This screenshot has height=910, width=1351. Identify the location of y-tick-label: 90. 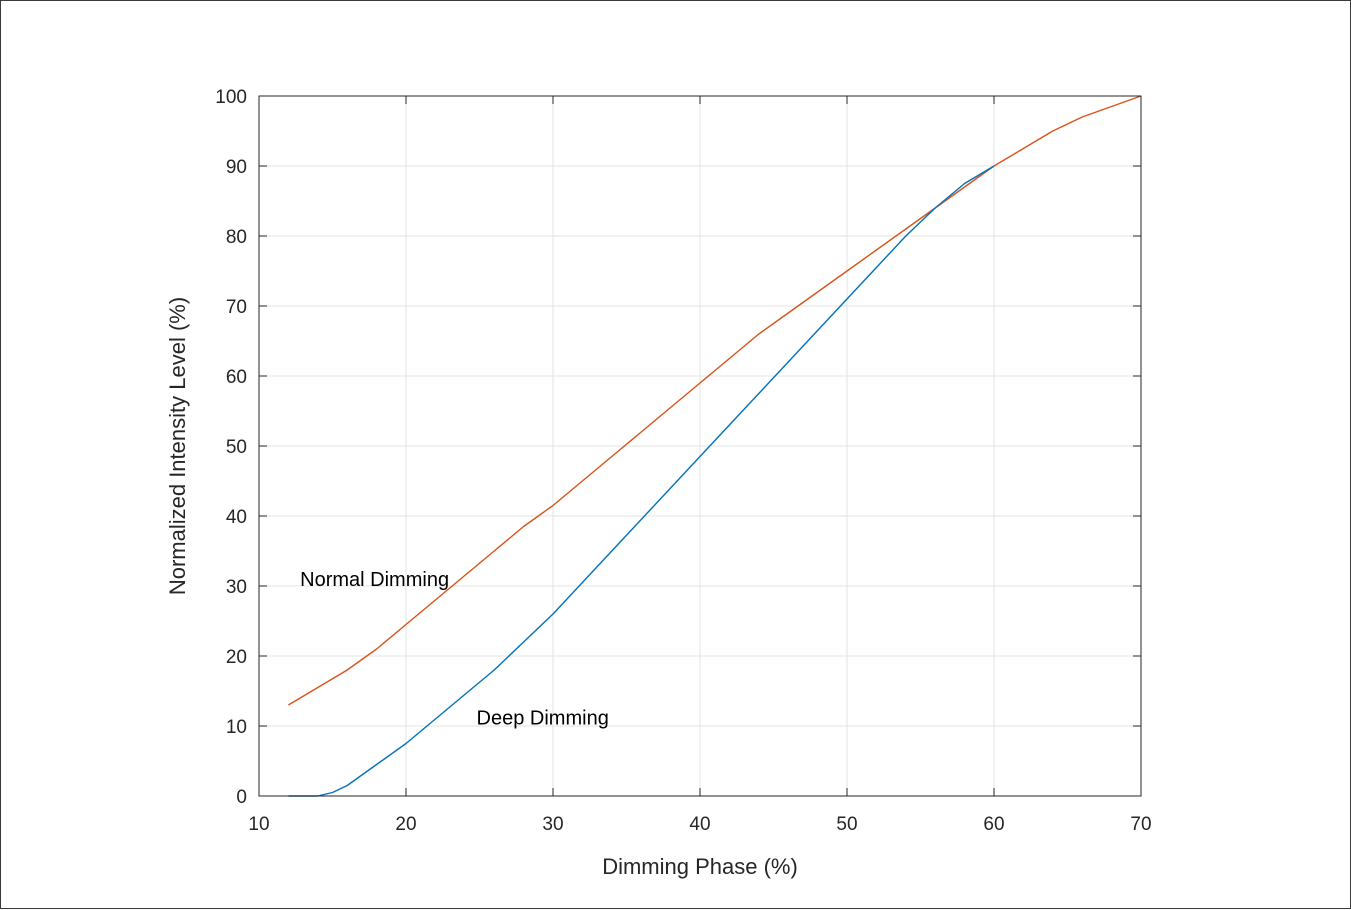
(236, 167).